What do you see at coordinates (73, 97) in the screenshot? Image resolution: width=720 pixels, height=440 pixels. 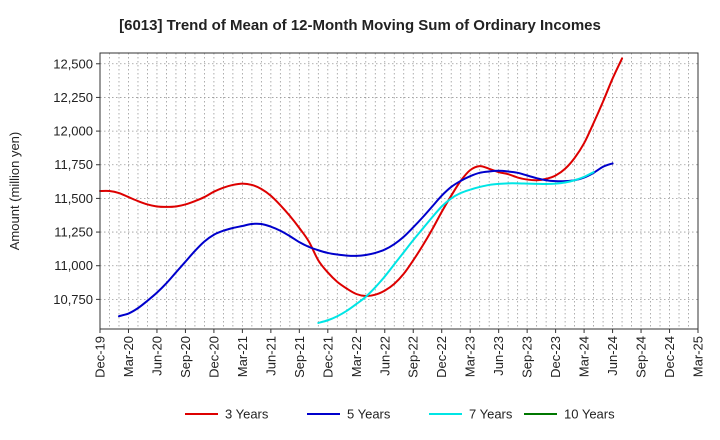 I see `y-tick-label: 12,250` at bounding box center [73, 97].